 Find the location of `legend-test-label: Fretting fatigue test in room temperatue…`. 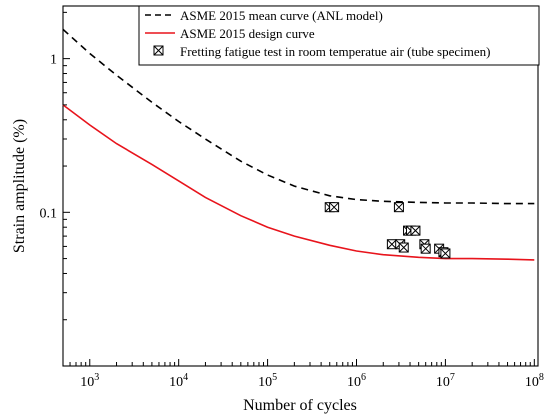

legend-test-label: Fretting fatigue test in room temperatue… is located at coordinates (335, 51).